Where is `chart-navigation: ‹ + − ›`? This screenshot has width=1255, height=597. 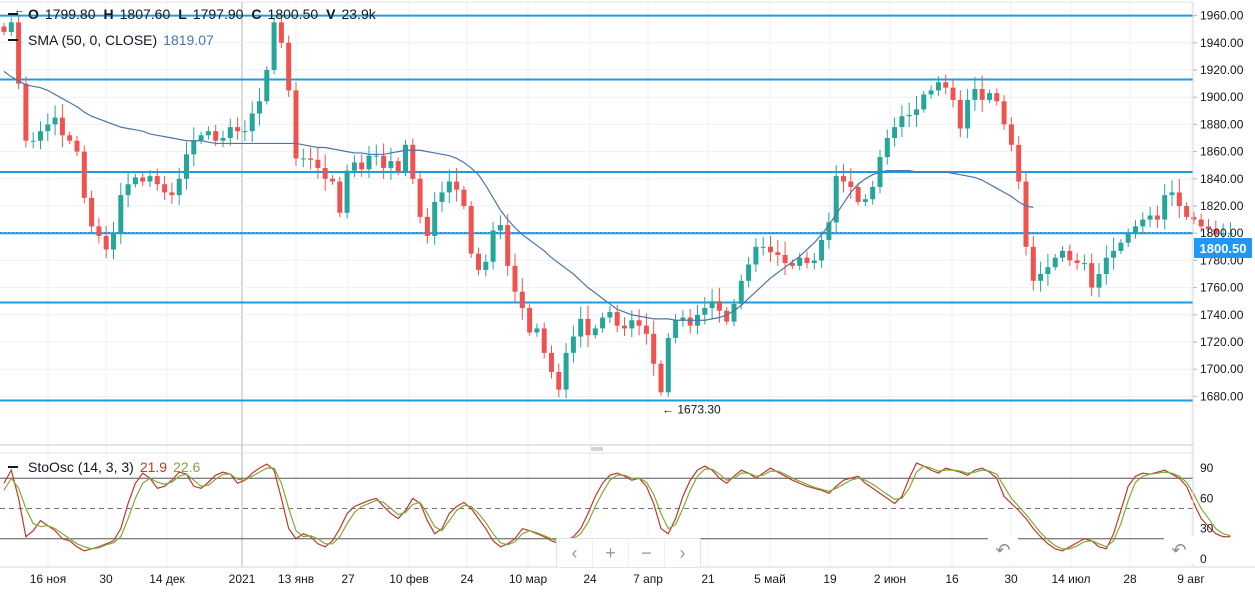 chart-navigation: ‹ + − › is located at coordinates (628, 553).